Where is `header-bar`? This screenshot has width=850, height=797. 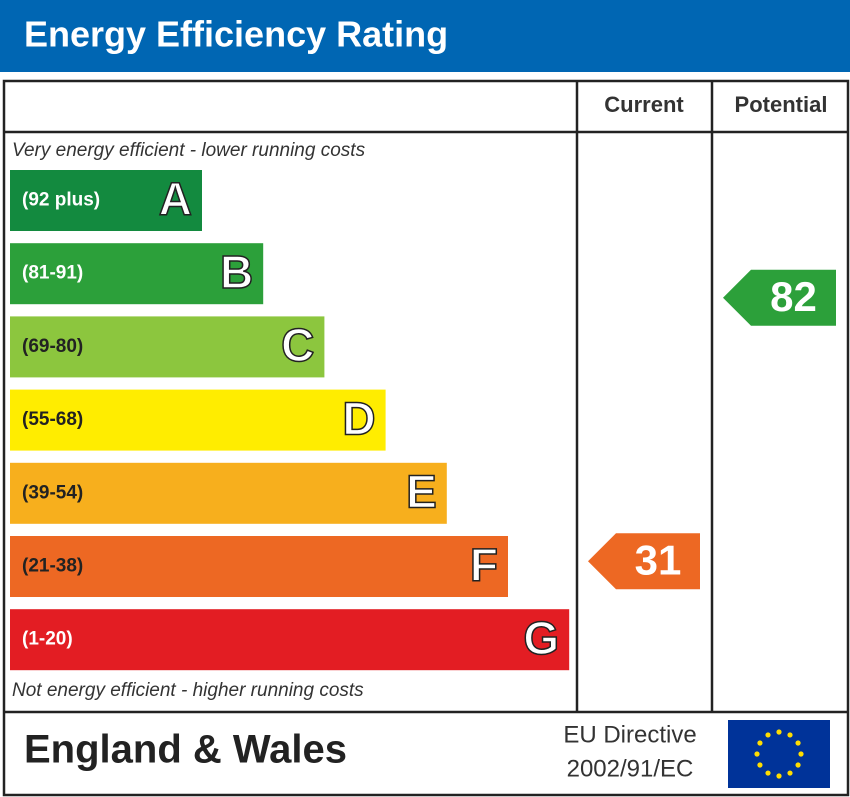 header-bar is located at coordinates (425, 36).